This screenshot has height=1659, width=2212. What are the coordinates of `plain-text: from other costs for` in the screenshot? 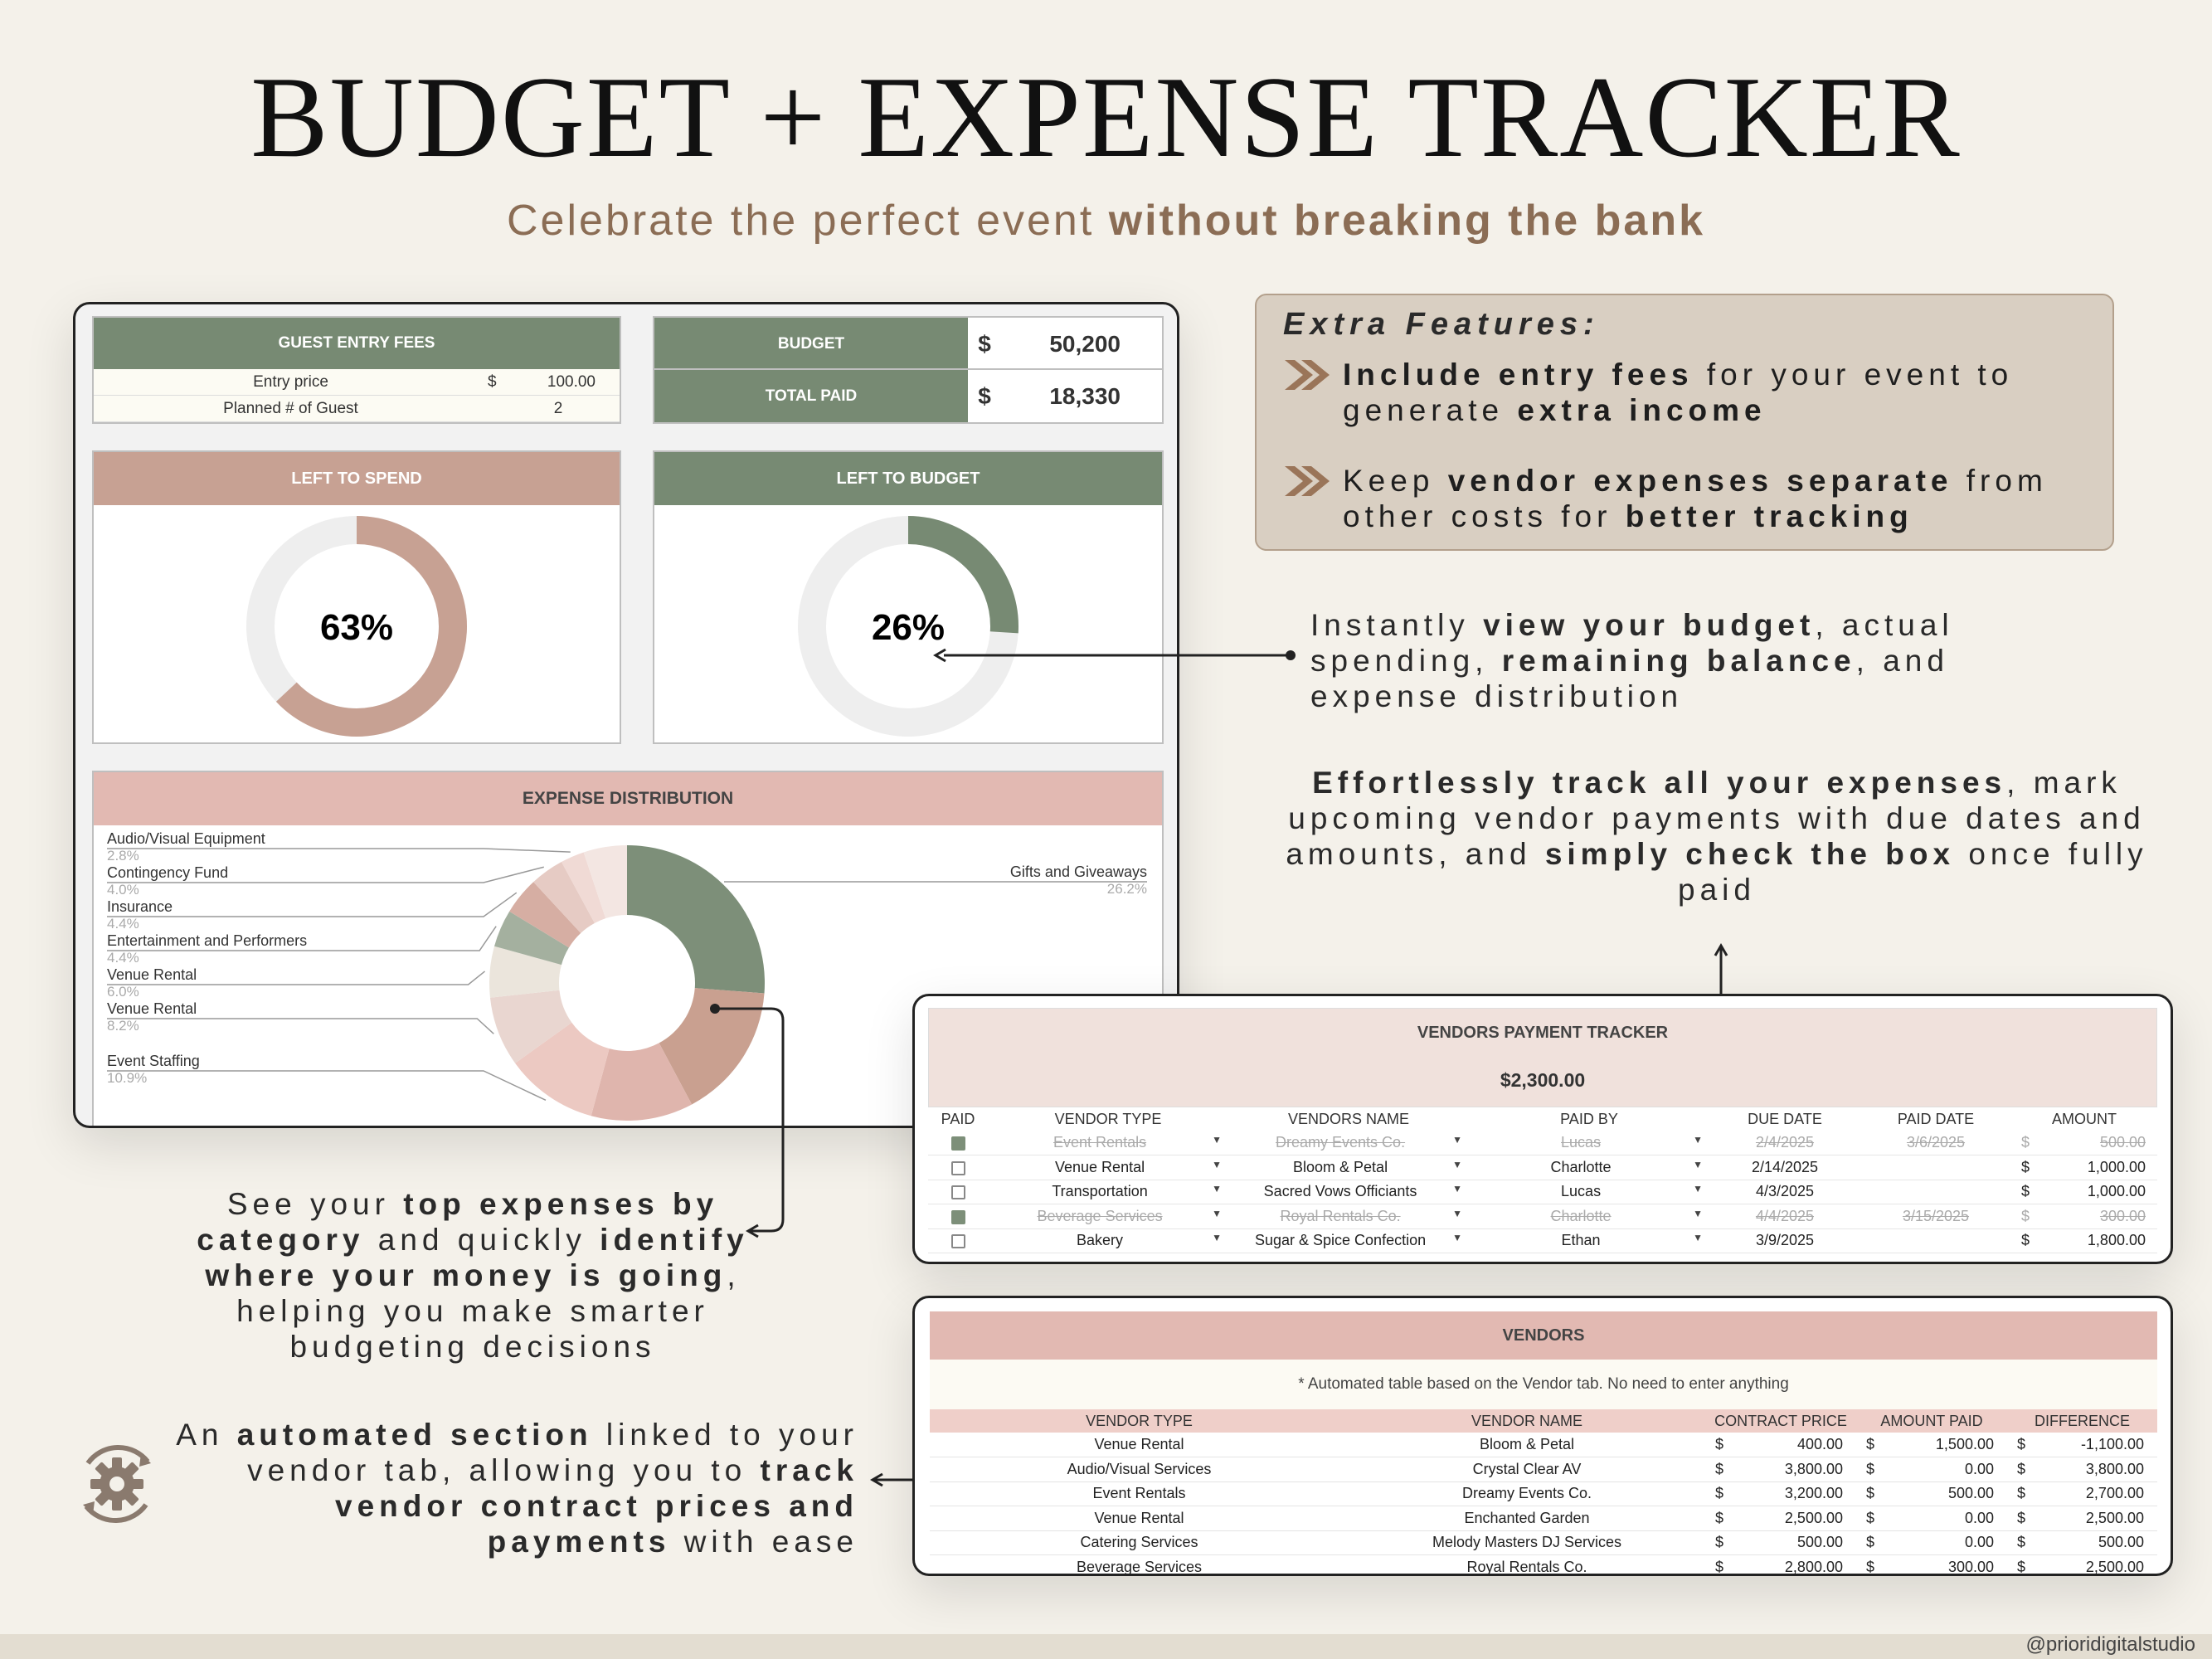 It's located at (1695, 499).